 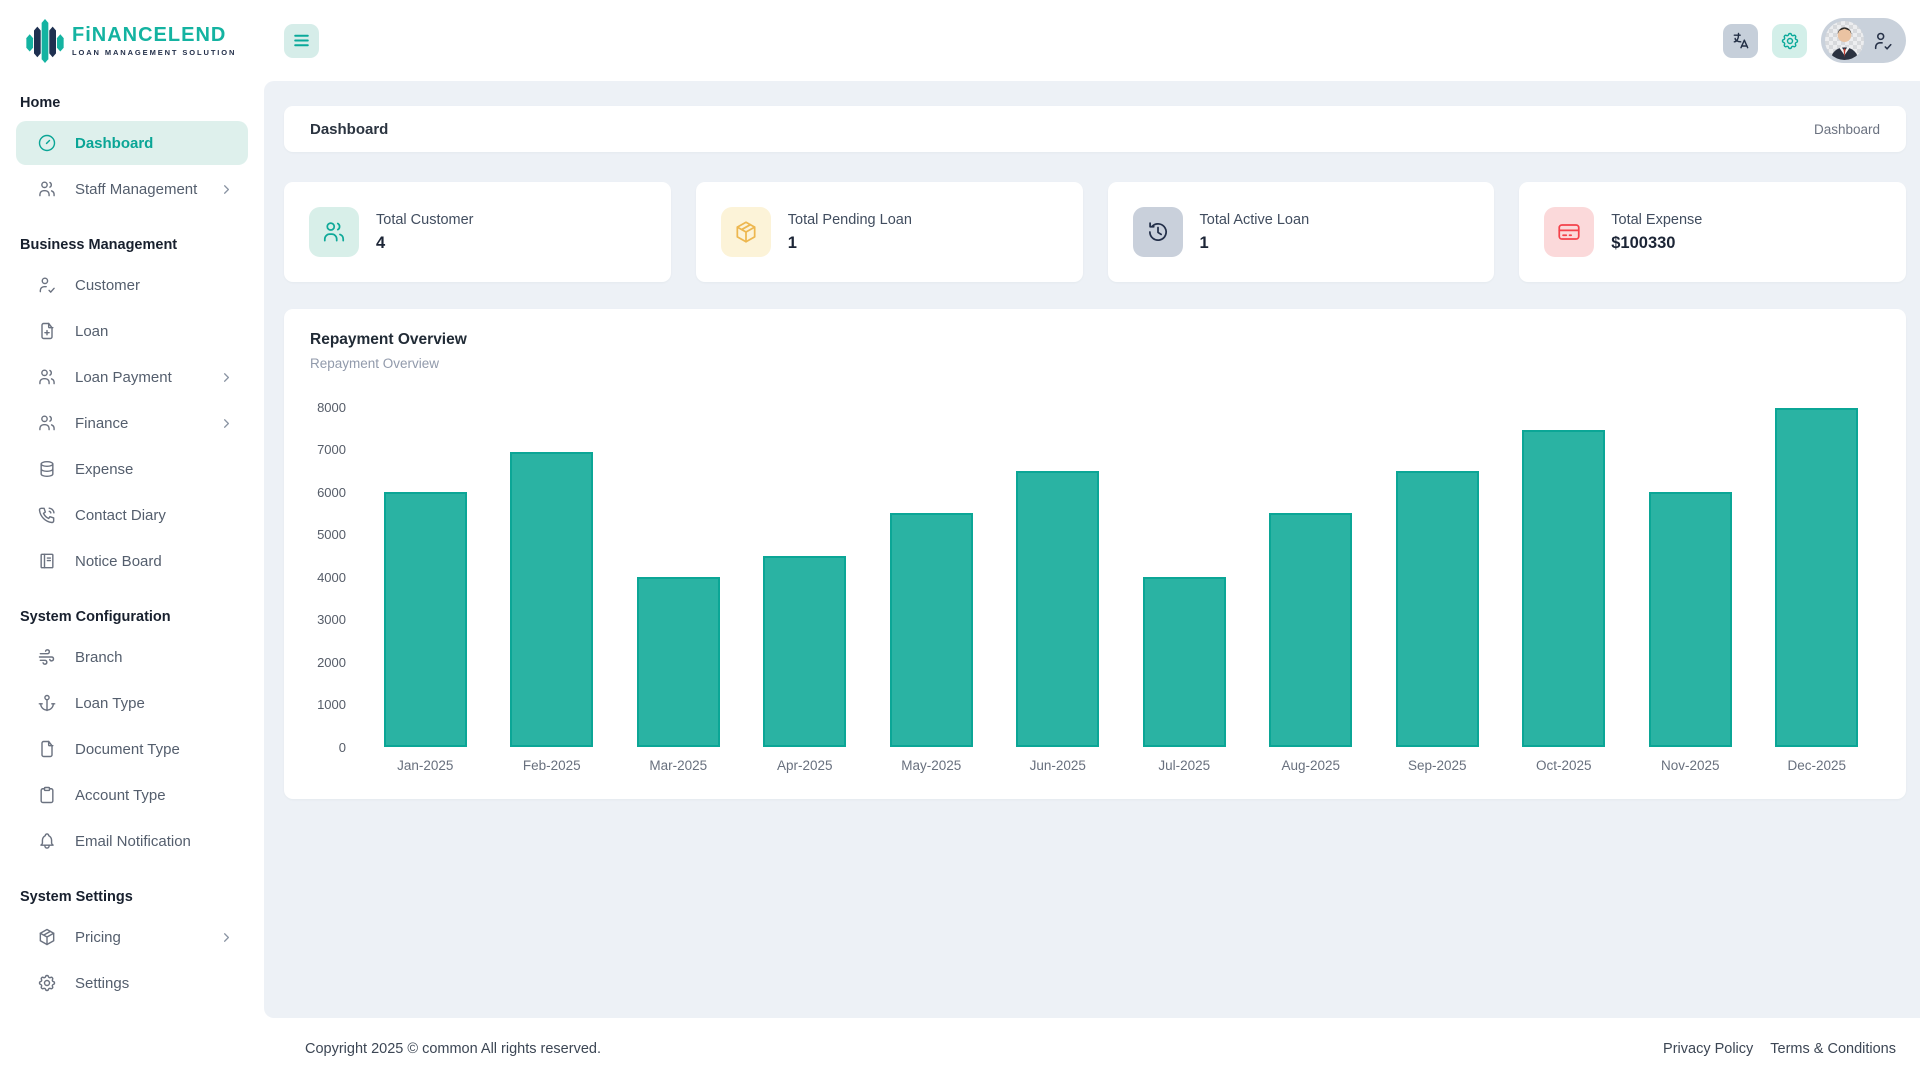 I want to click on sidebar-item-label: Dashboard, so click(x=114, y=143).